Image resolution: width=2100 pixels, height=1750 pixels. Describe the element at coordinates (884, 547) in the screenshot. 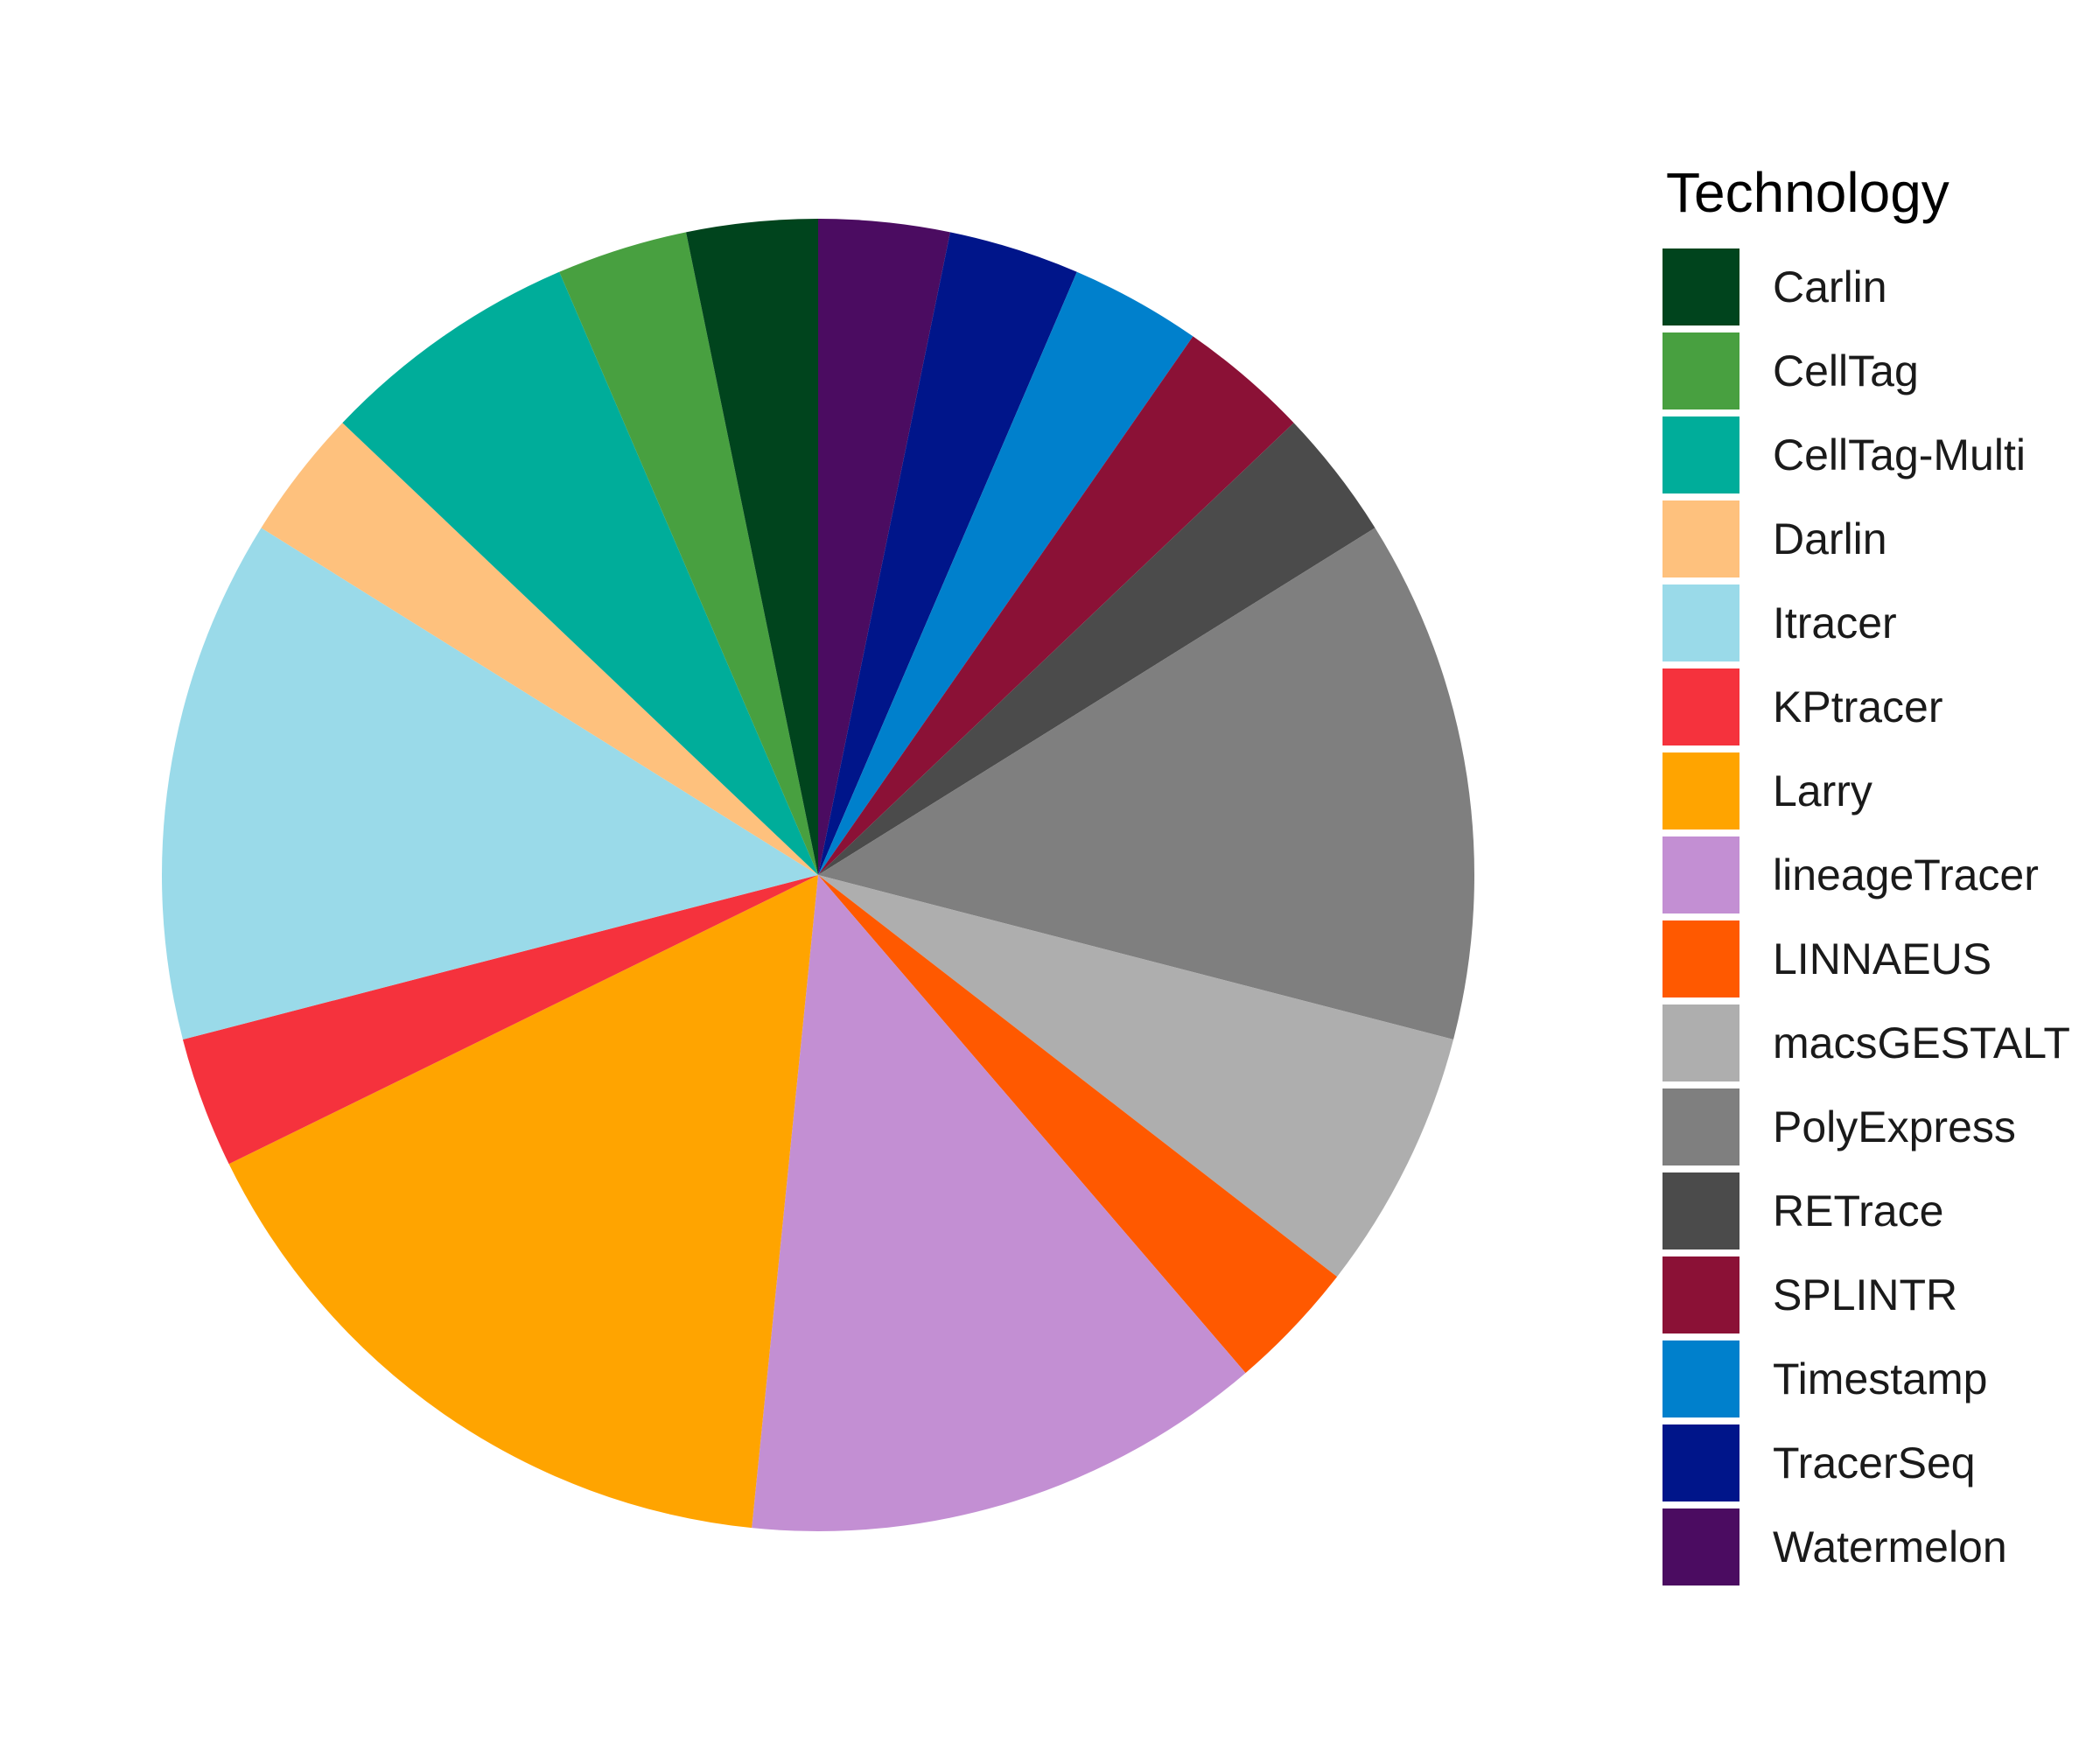

I see `pie-slice-watermelon` at that location.